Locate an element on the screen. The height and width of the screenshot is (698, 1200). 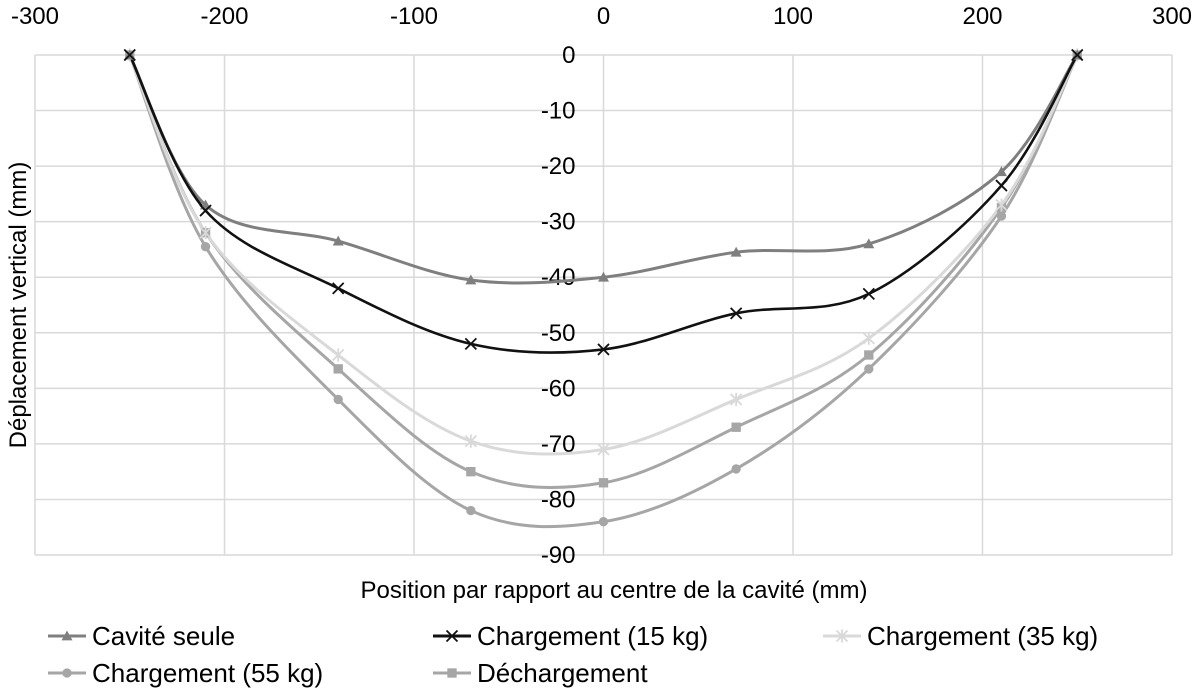
y-tick-label: -60 is located at coordinates (558, 388).